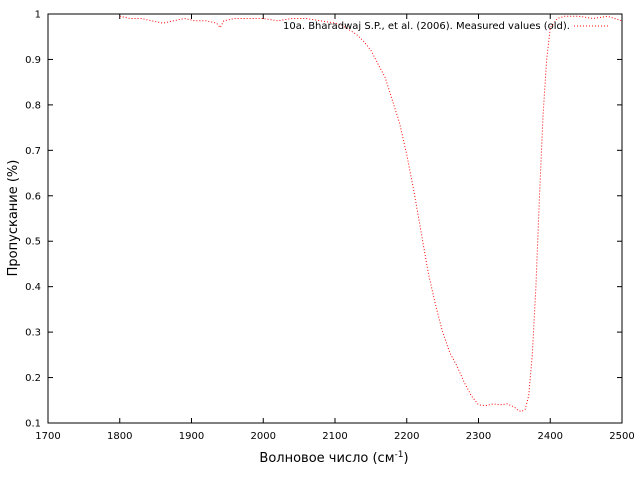  What do you see at coordinates (38, 15) in the screenshot?
I see `y-tick-label: 1` at bounding box center [38, 15].